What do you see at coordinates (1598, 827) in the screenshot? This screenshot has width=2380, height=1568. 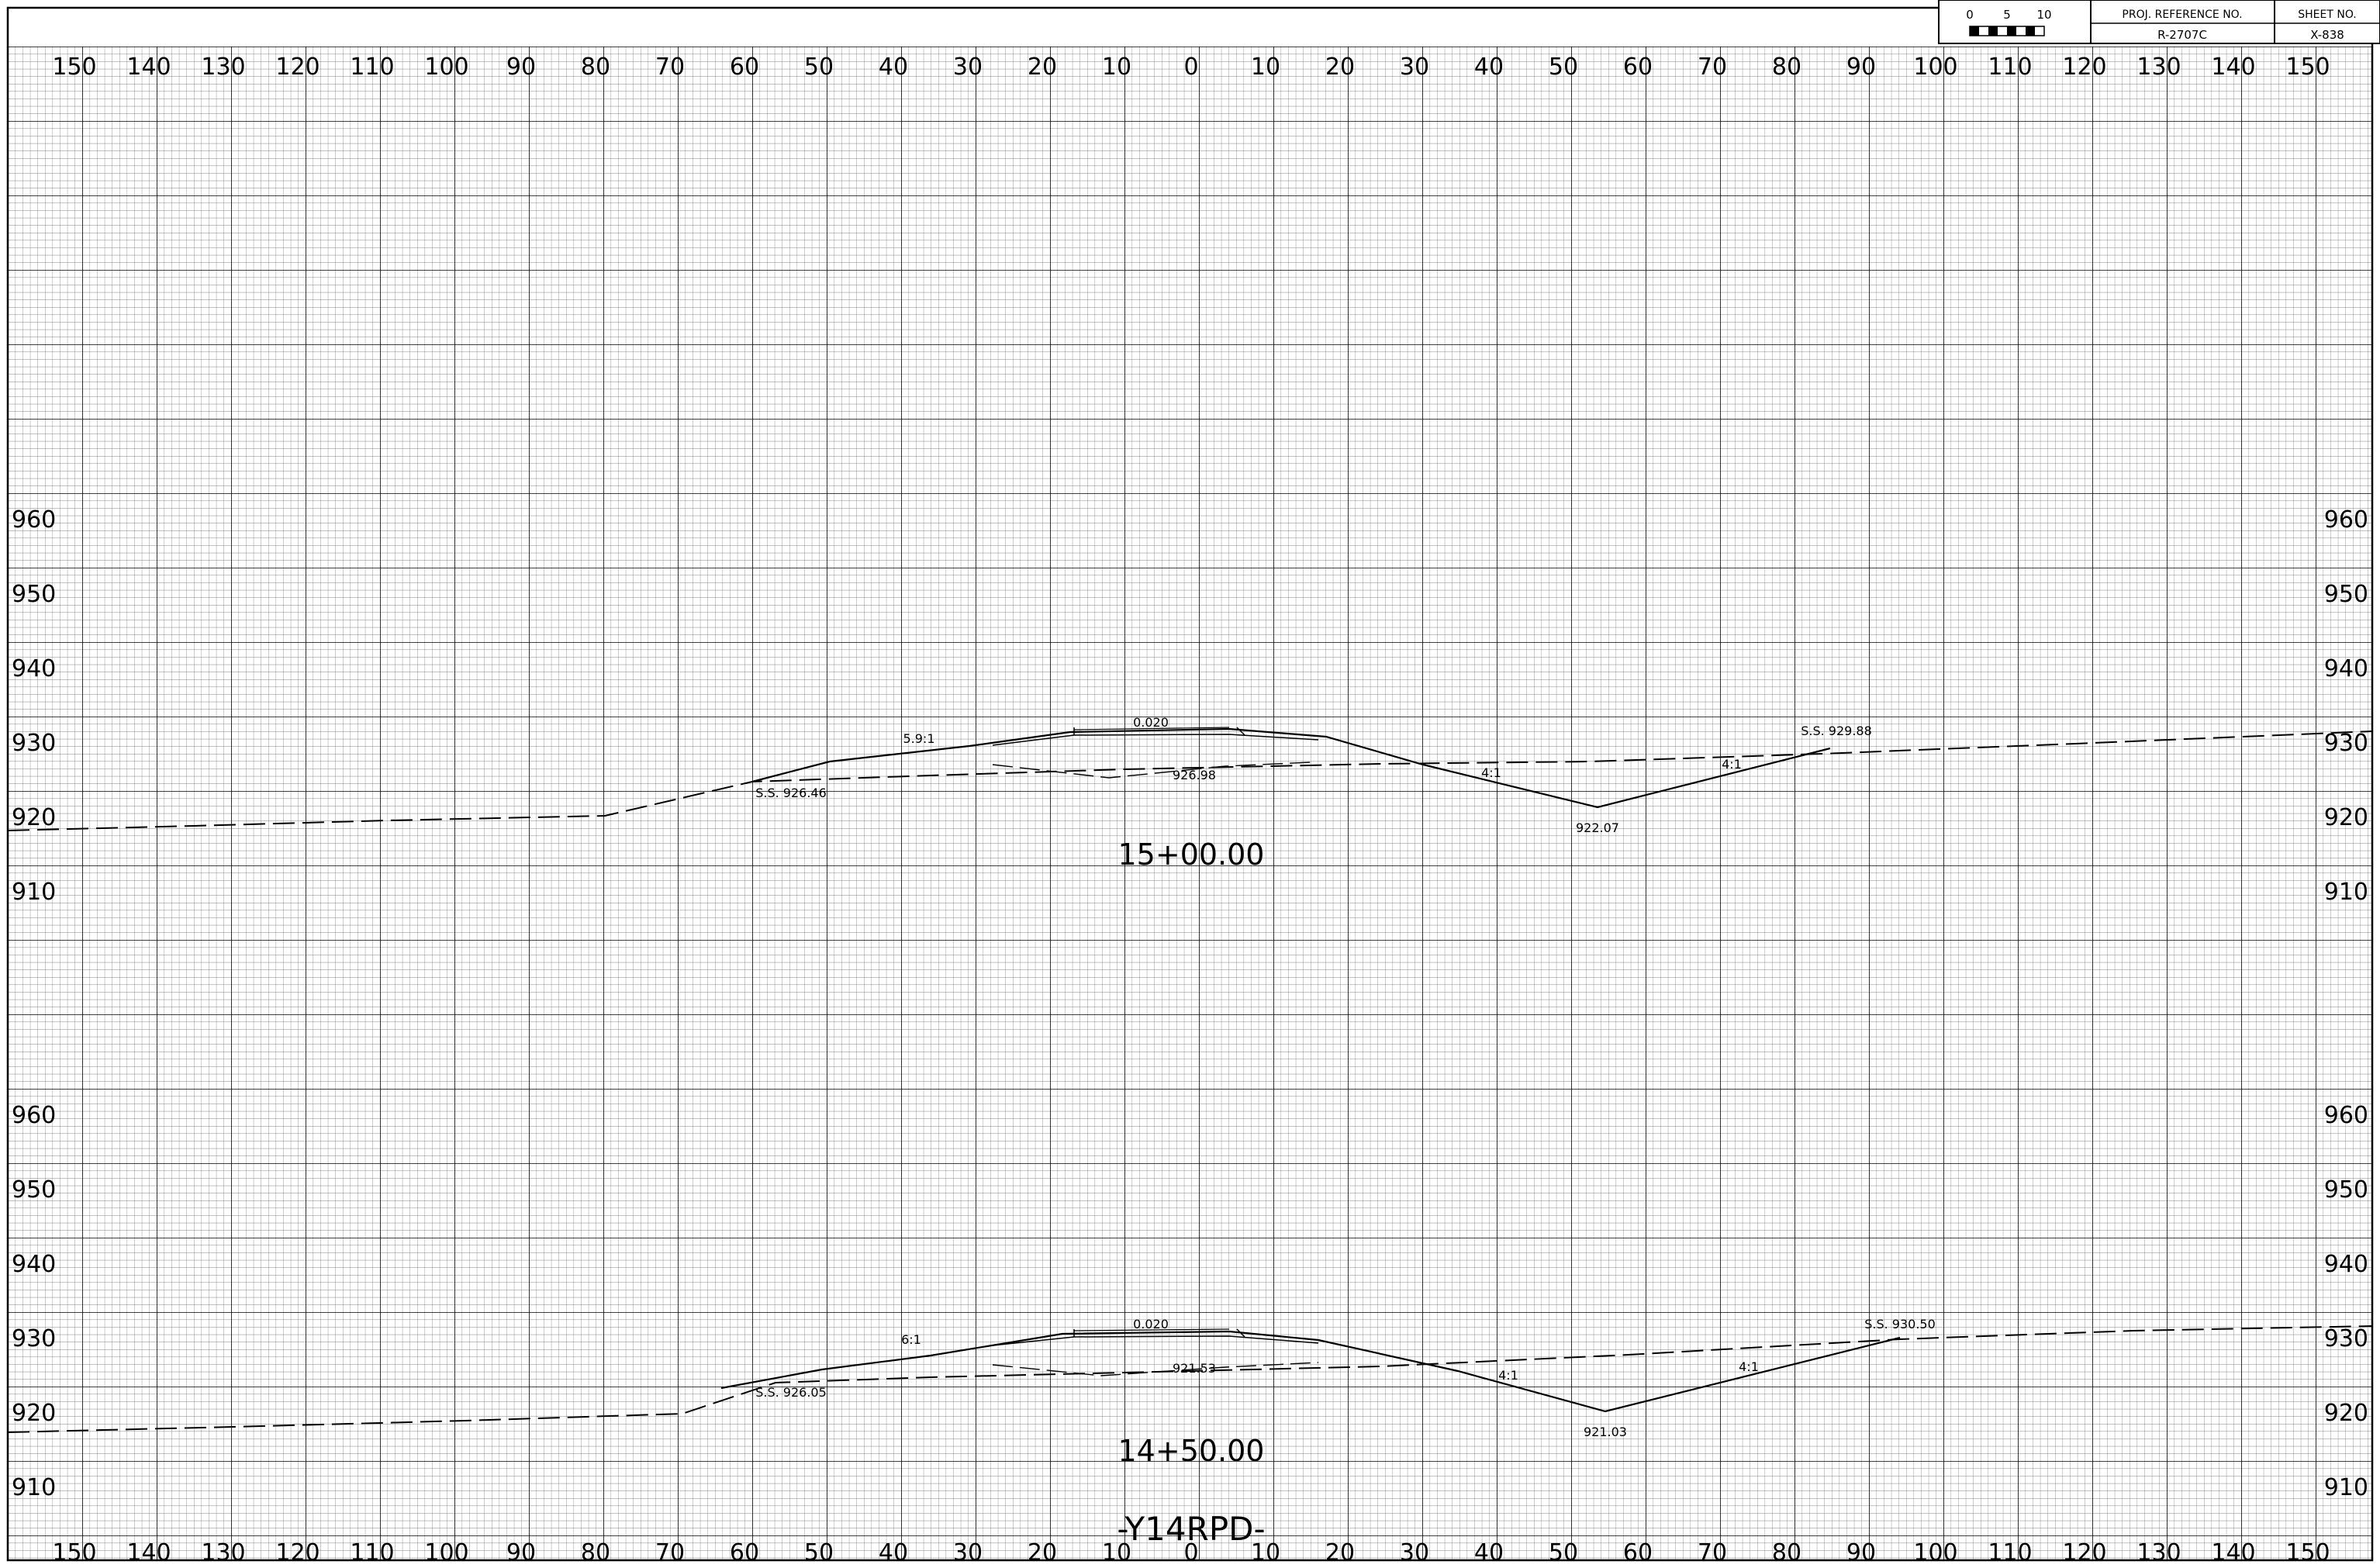 I see `ditch-elevation-label: 922.07` at bounding box center [1598, 827].